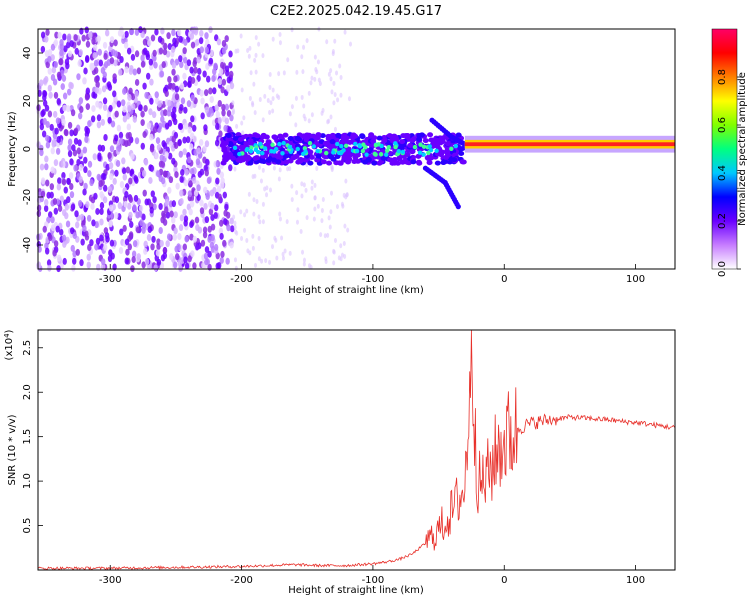 The height and width of the screenshot is (600, 750). I want to click on spectrogram-y-tick-label: -20, so click(27, 197).